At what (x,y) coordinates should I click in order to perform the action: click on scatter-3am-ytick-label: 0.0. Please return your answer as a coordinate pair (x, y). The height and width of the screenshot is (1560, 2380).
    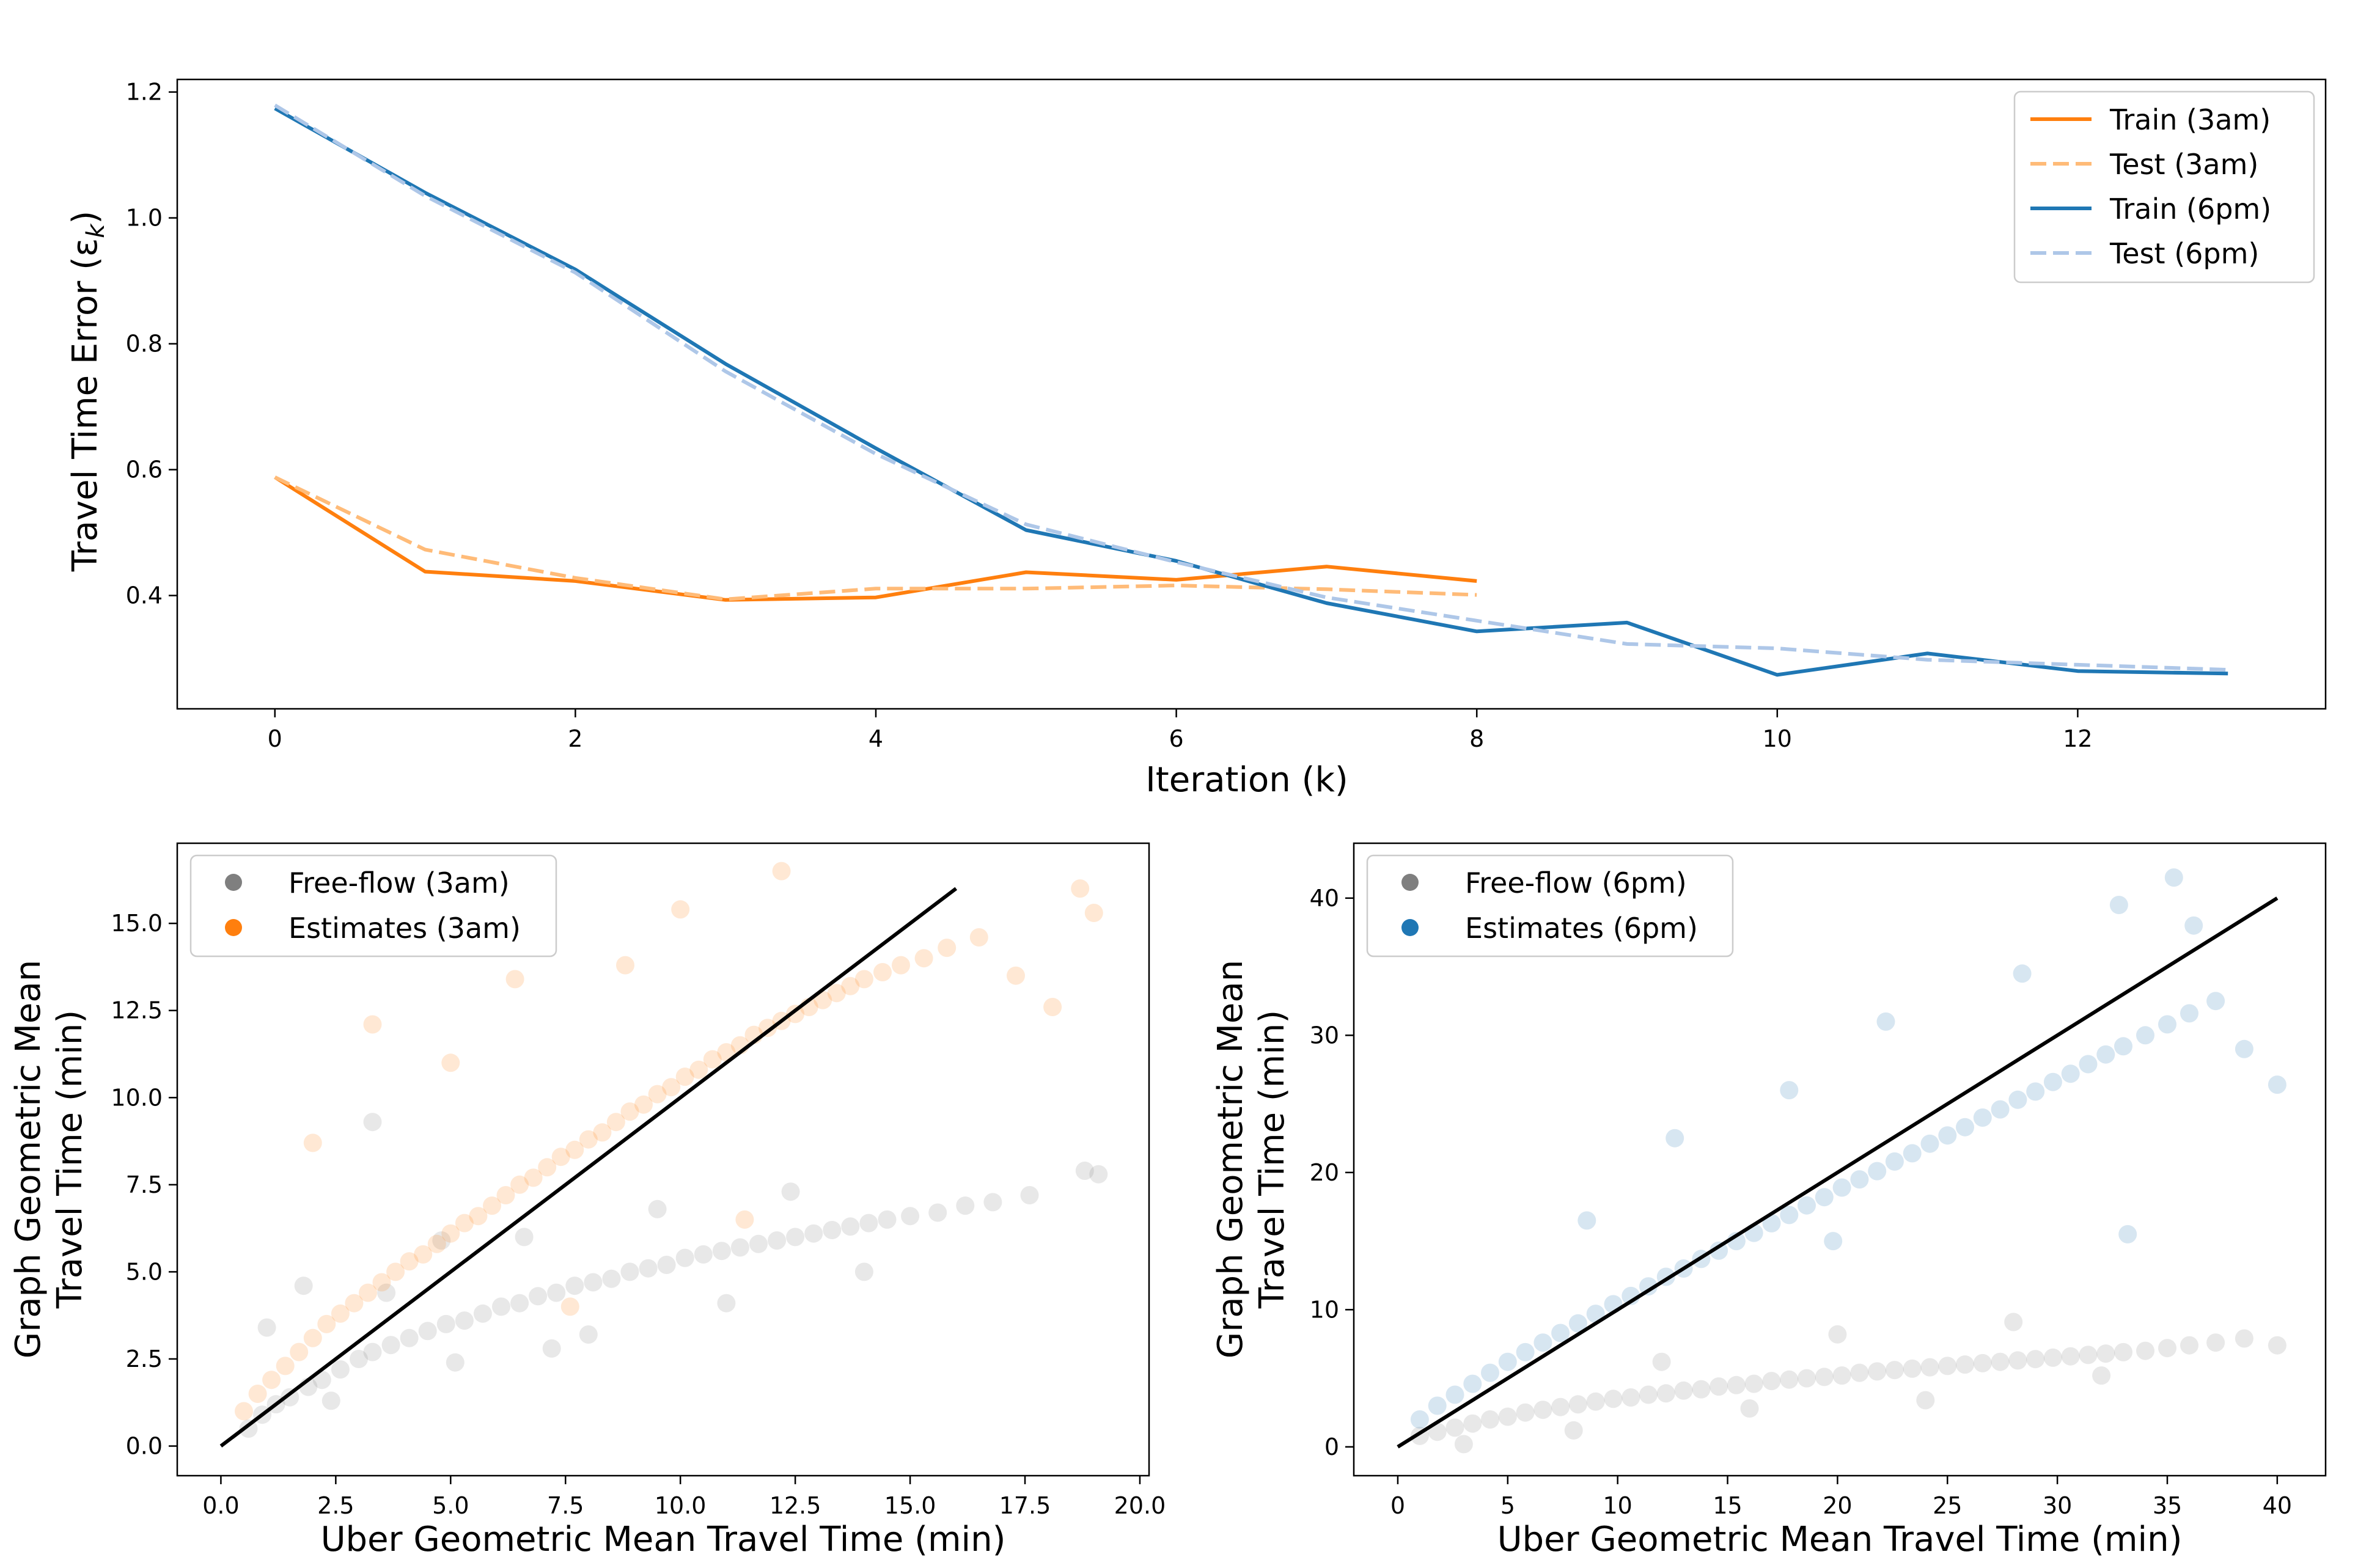
    Looking at the image, I should click on (144, 1446).